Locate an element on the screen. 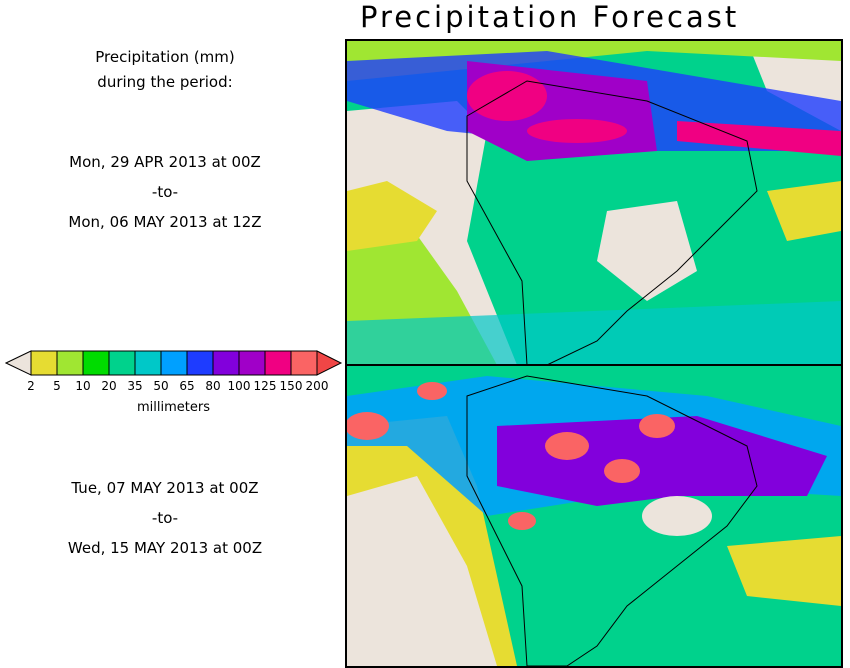  legend-tick-label: 150 is located at coordinates (291, 386).